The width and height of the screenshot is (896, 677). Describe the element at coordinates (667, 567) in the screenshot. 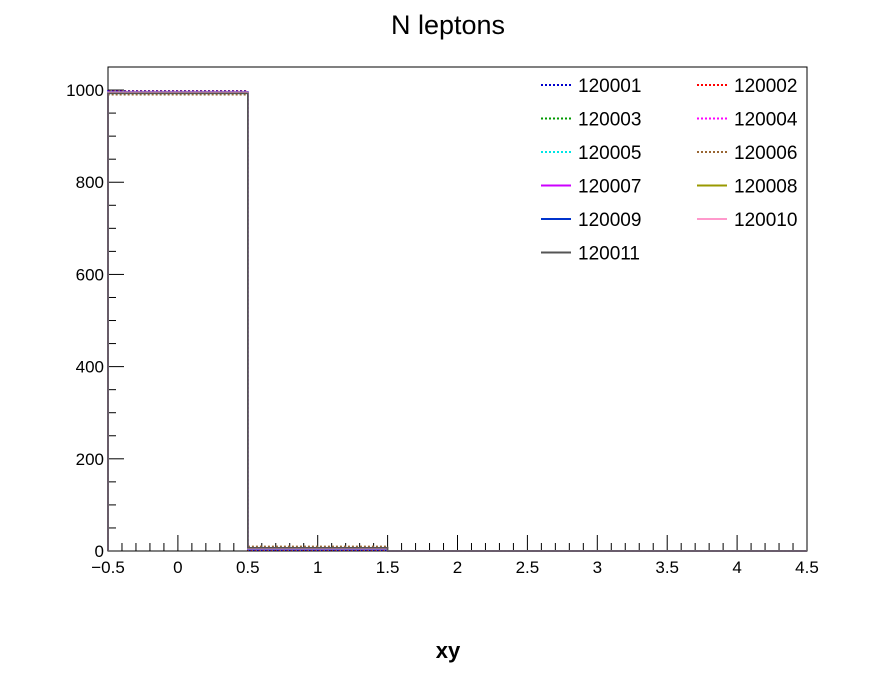

I see `x-tick-label: 3.5` at that location.